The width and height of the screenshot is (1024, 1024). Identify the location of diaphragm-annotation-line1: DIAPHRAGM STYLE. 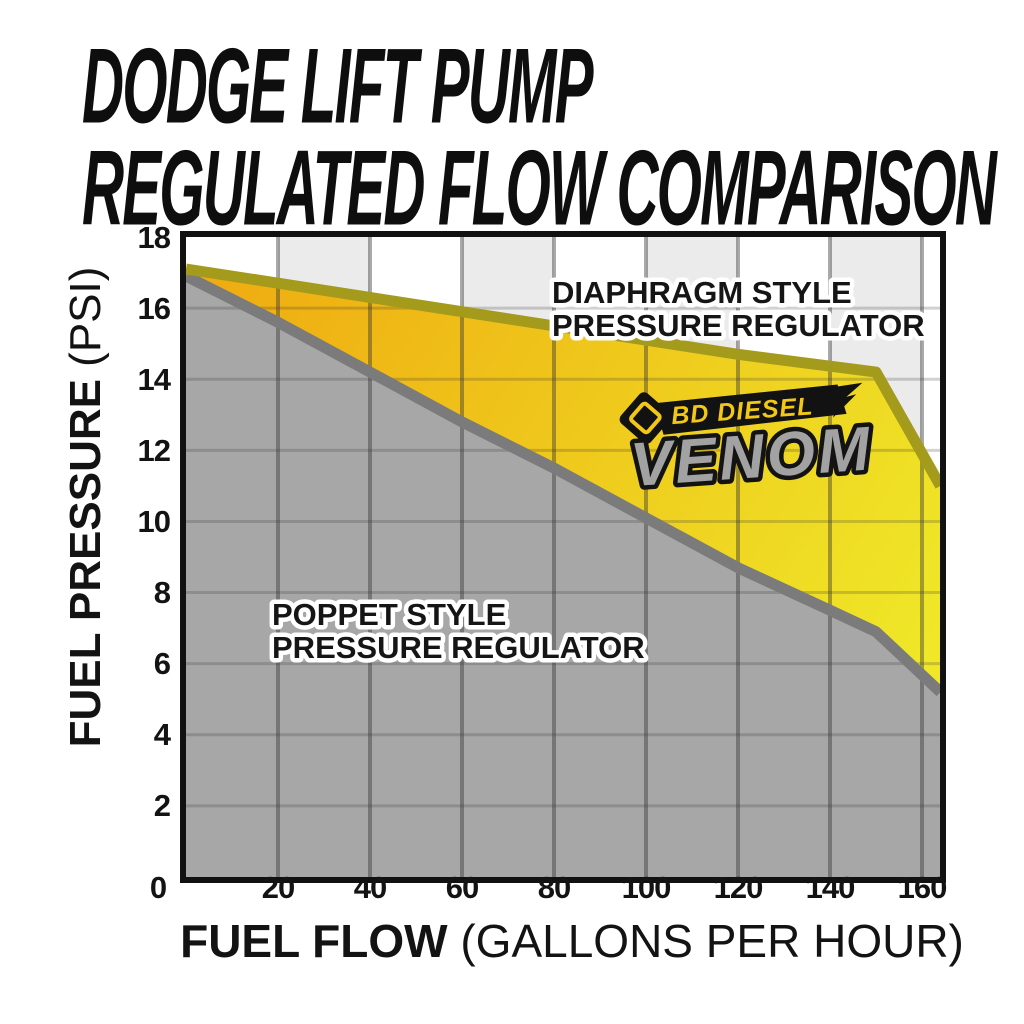
(702, 292).